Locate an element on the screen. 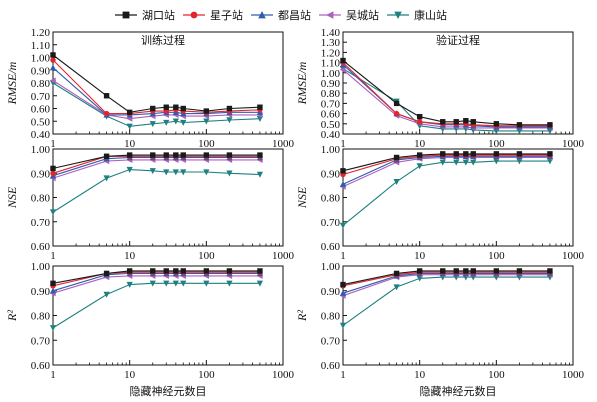  legend-item: 湖口站 is located at coordinates (145, 15).